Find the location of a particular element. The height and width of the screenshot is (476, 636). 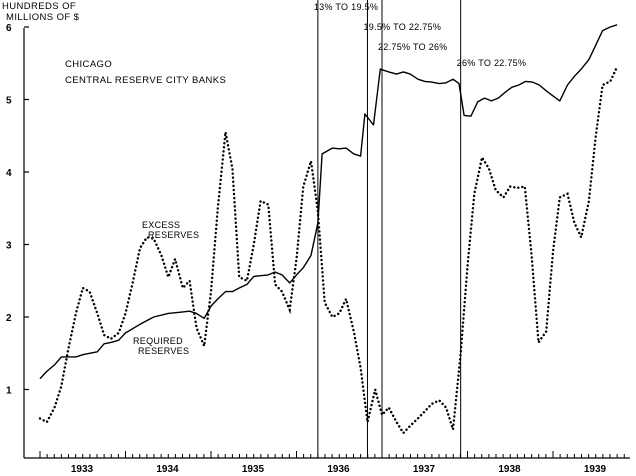

excess-reserves-label-line2: RESERVES is located at coordinates (173, 235).